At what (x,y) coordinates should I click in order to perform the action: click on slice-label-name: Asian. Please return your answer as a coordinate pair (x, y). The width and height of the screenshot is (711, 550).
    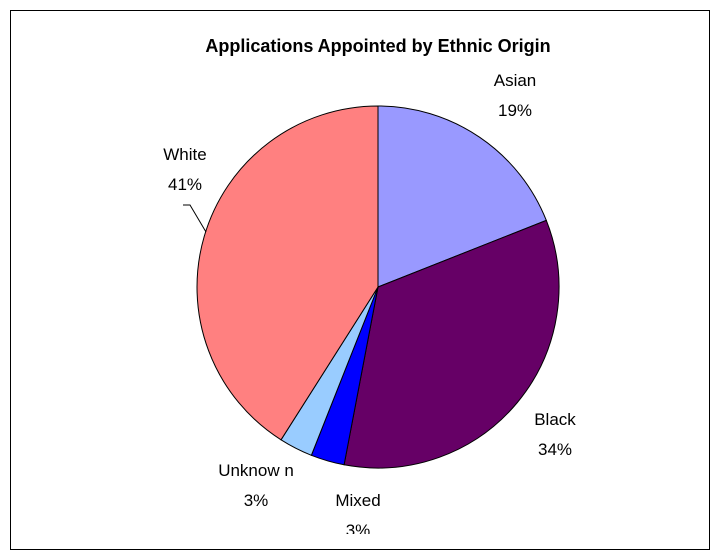
    Looking at the image, I should click on (515, 80).